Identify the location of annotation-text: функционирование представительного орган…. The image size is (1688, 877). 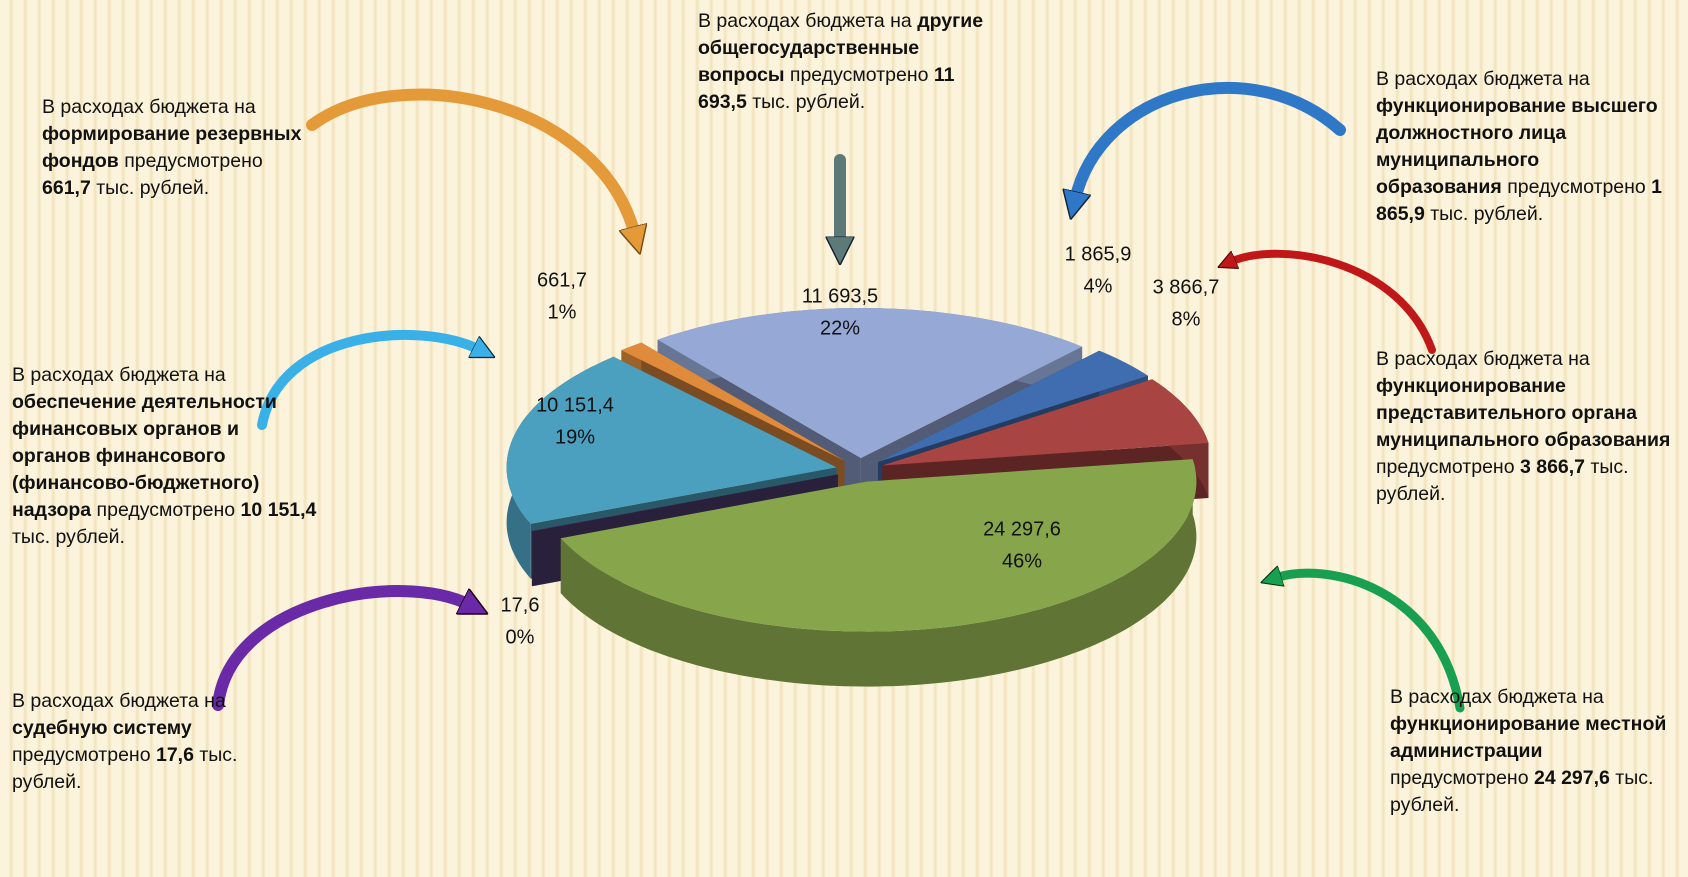
(1523, 413).